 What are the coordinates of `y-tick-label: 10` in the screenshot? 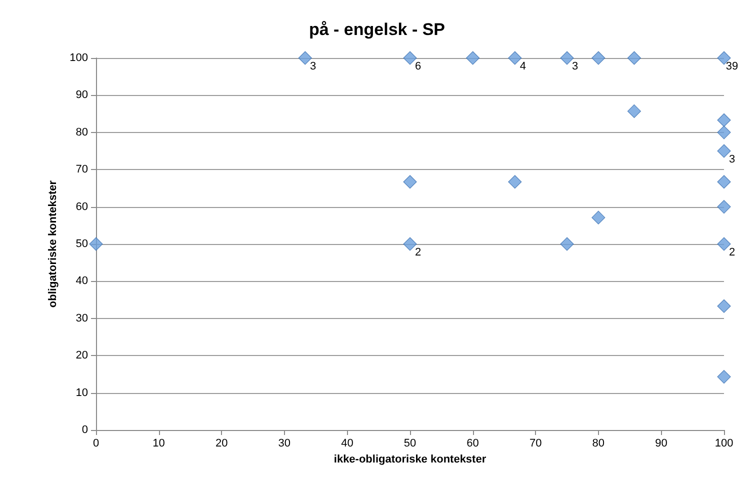 It's located at (82, 392).